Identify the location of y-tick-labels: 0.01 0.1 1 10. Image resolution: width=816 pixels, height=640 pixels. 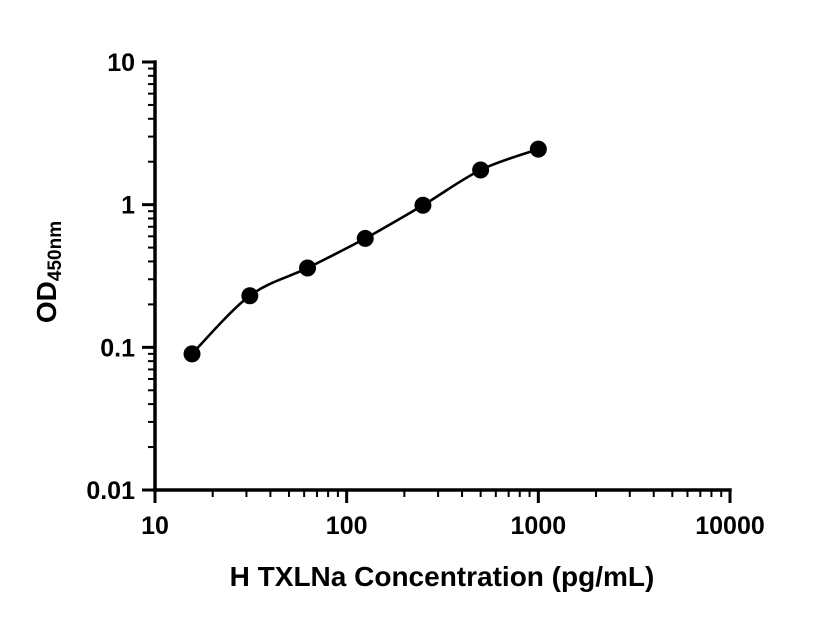
(110, 277).